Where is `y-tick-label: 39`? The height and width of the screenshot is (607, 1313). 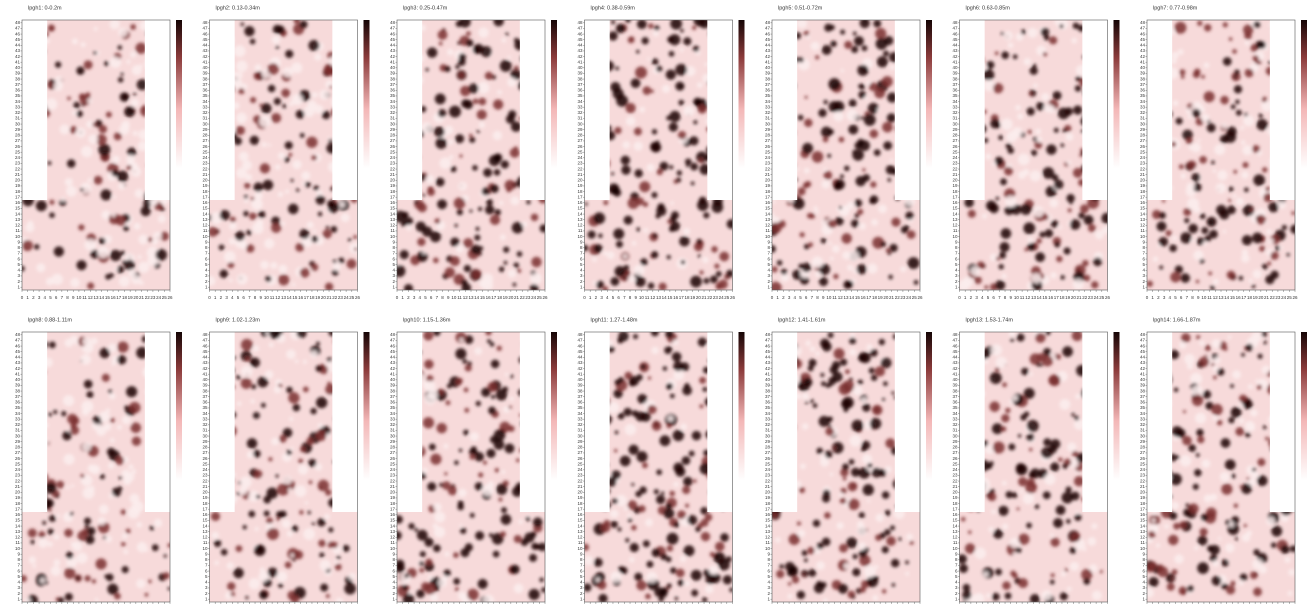
y-tick-label: 39 is located at coordinates (1143, 73).